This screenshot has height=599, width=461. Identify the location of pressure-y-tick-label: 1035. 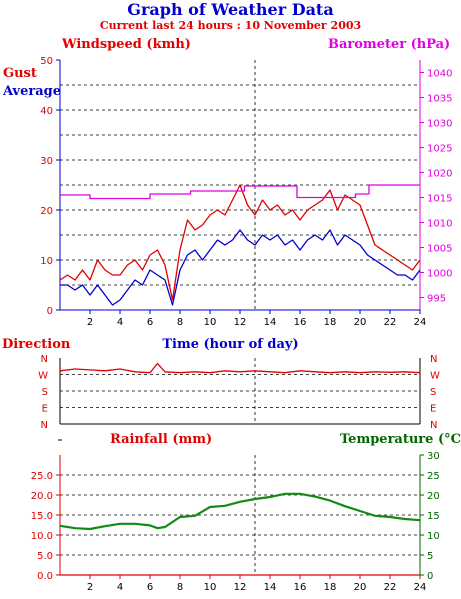
(439, 99).